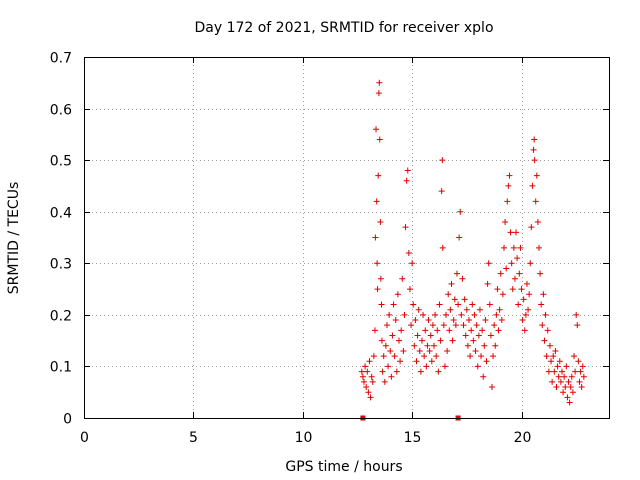 The width and height of the screenshot is (640, 480). What do you see at coordinates (343, 467) in the screenshot?
I see `x-axis-label: GPS time / hours` at bounding box center [343, 467].